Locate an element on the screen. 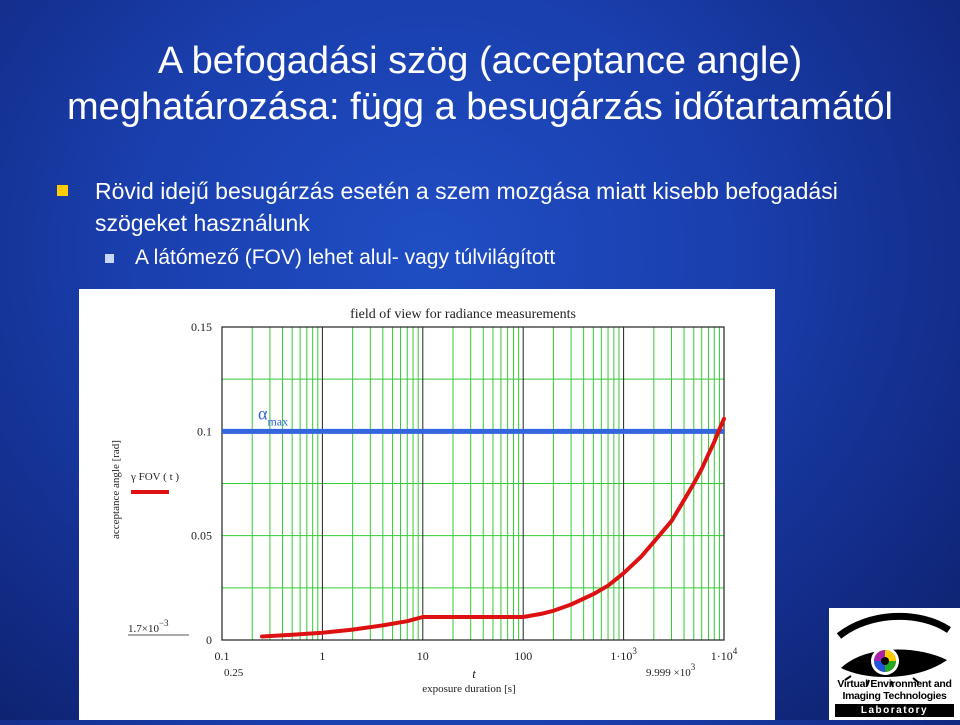 The image size is (960, 725). eye-logo-icon is located at coordinates (893, 650).